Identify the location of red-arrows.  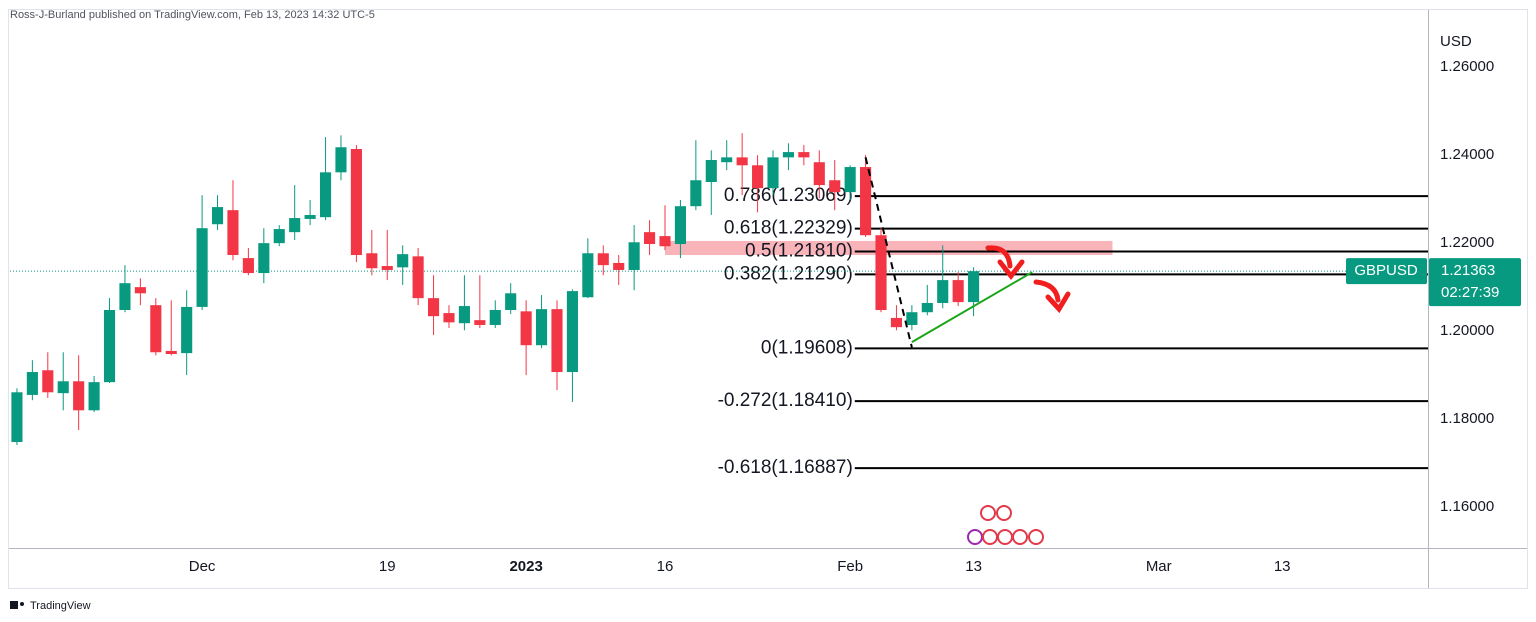
(1028, 279).